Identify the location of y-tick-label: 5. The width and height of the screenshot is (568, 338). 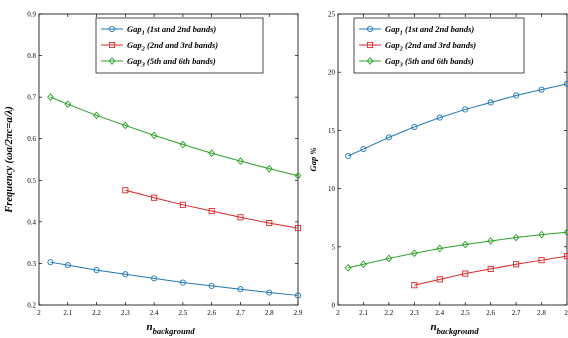
(334, 247).